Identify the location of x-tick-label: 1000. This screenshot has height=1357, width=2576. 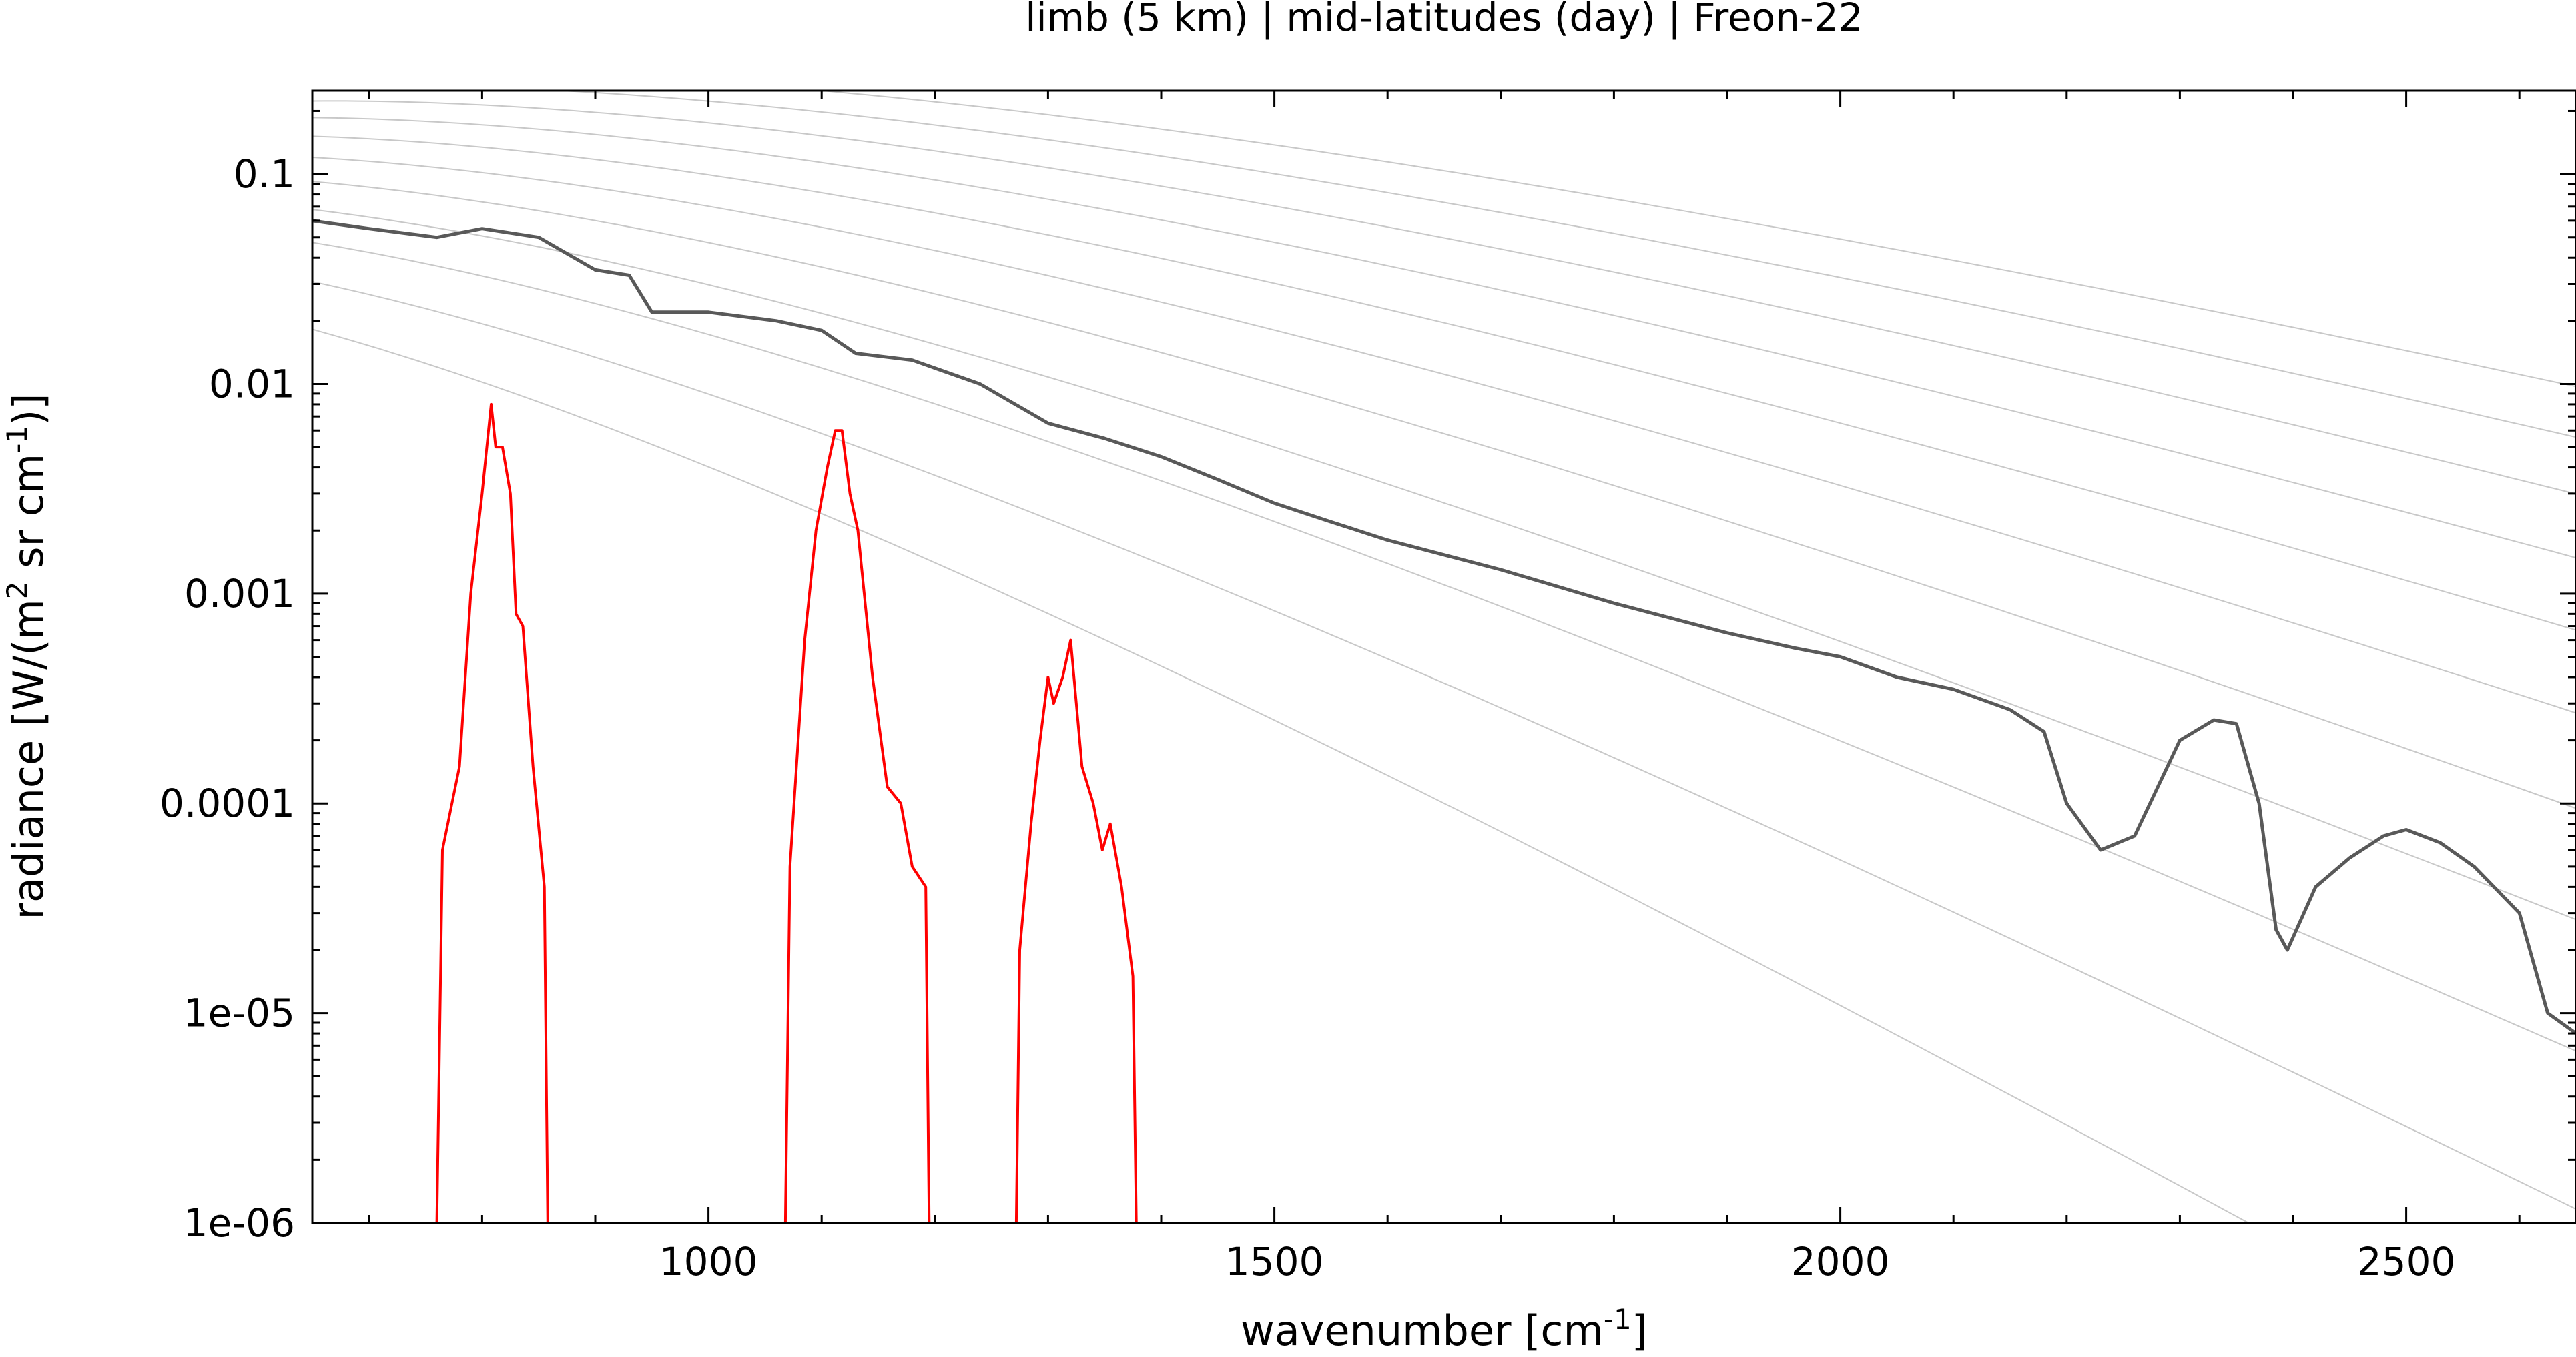
(708, 1261).